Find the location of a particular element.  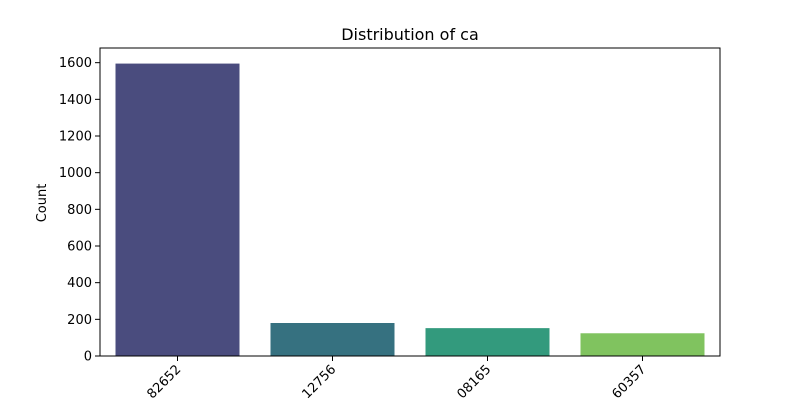

y-tick-label-1600: 1600 is located at coordinates (75, 63).